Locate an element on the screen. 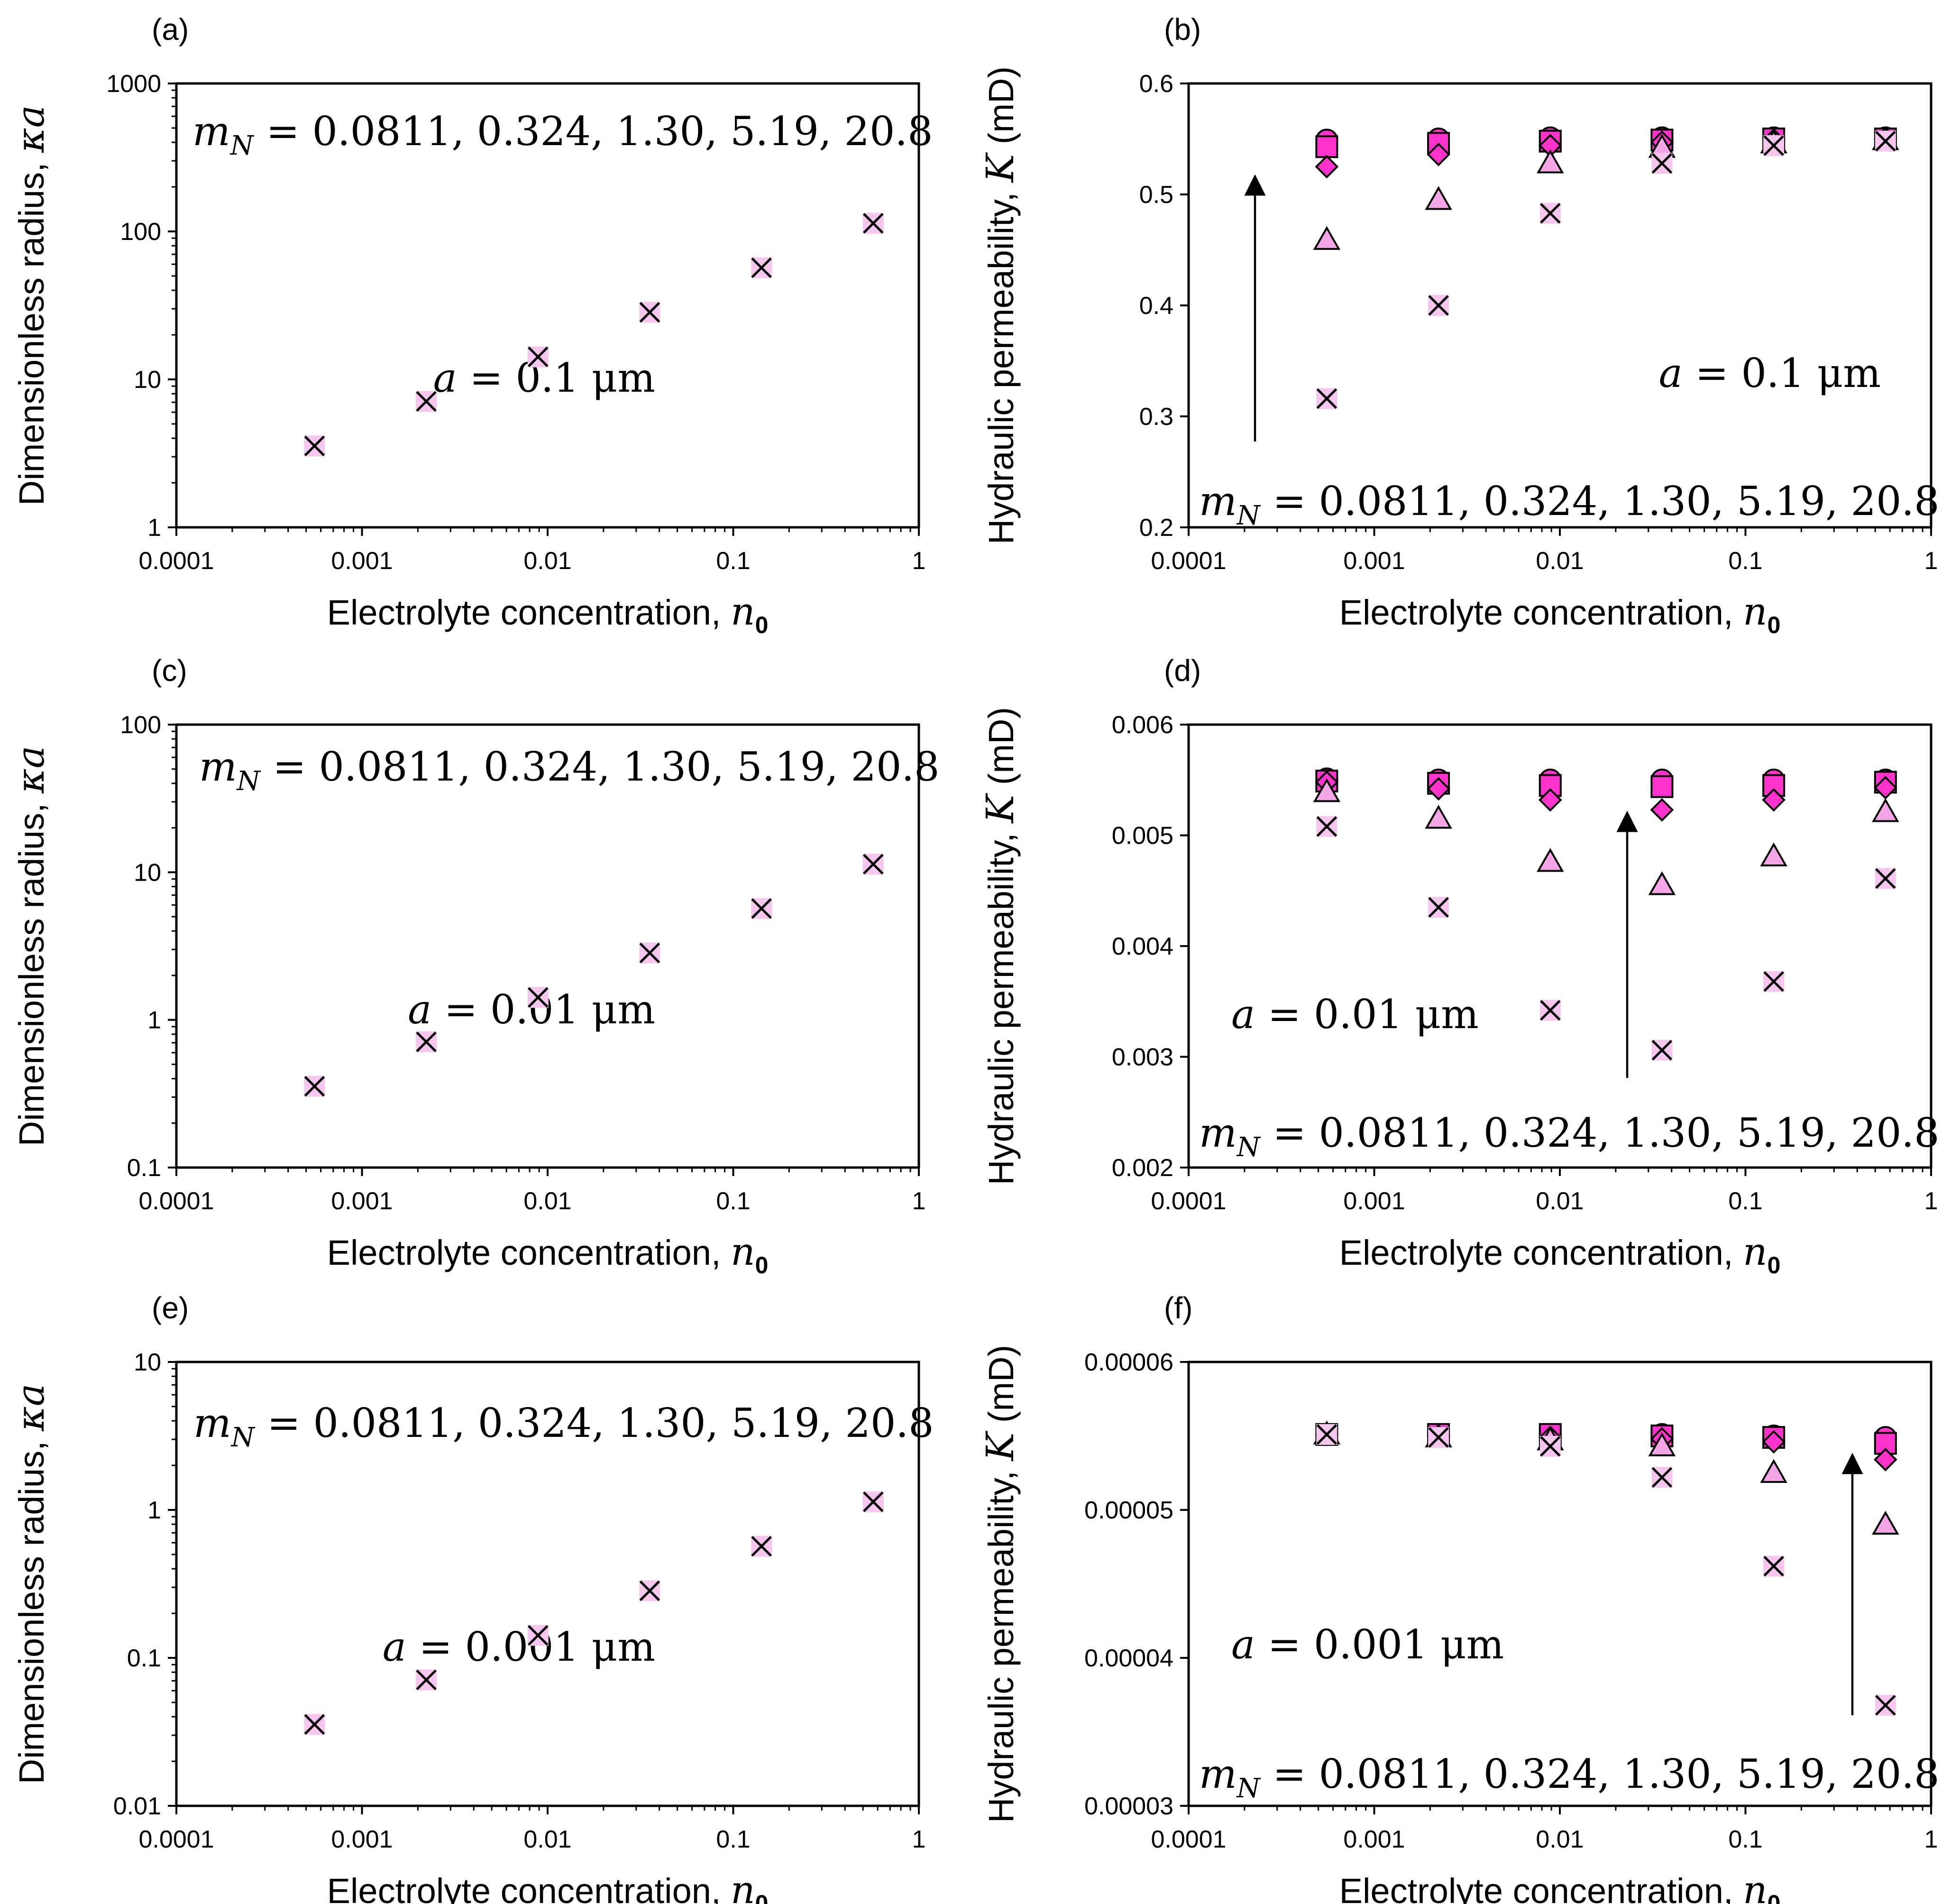  radius-annotation: a = 0.1 μm is located at coordinates (1770, 373).